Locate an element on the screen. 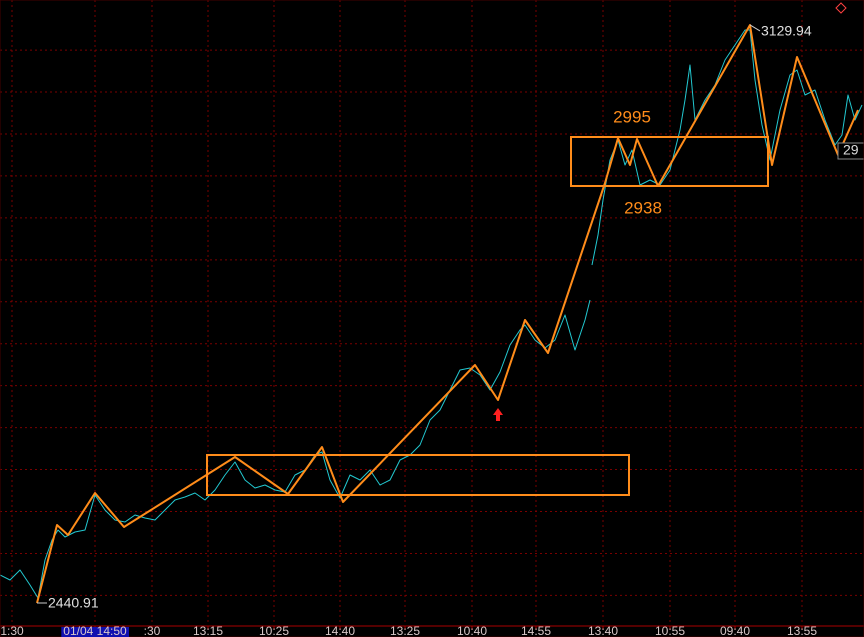 The image size is (864, 637). x-tick-label: 14:40 is located at coordinates (340, 630).